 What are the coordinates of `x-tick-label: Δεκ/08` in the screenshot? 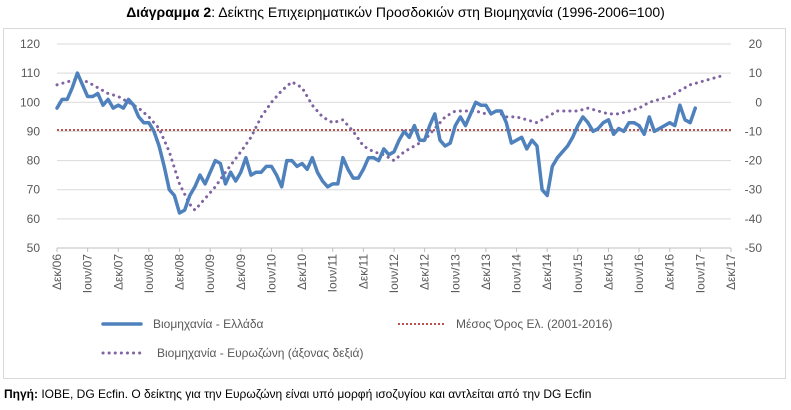 It's located at (180, 272).